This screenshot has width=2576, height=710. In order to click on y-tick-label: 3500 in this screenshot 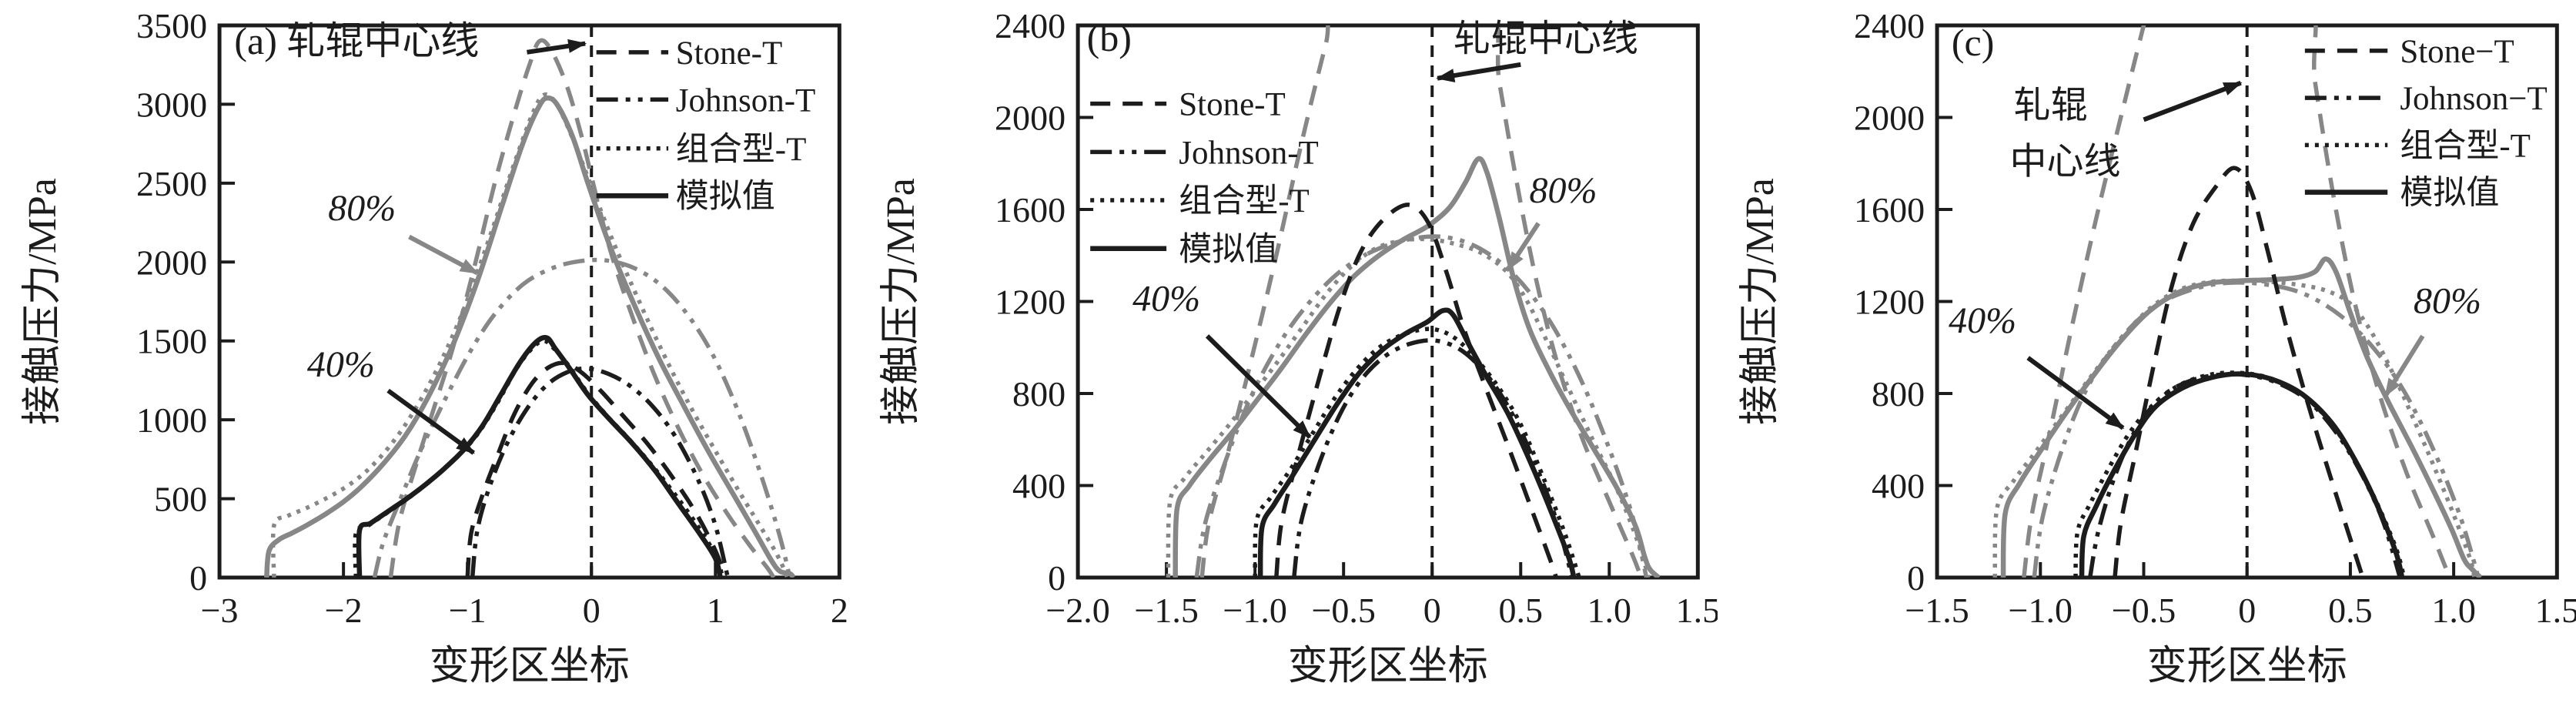, I will do `click(171, 26)`.